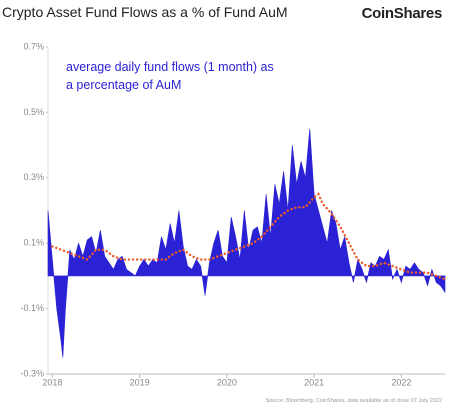 The height and width of the screenshot is (409, 450). I want to click on x-tick-label: 2019, so click(140, 382).